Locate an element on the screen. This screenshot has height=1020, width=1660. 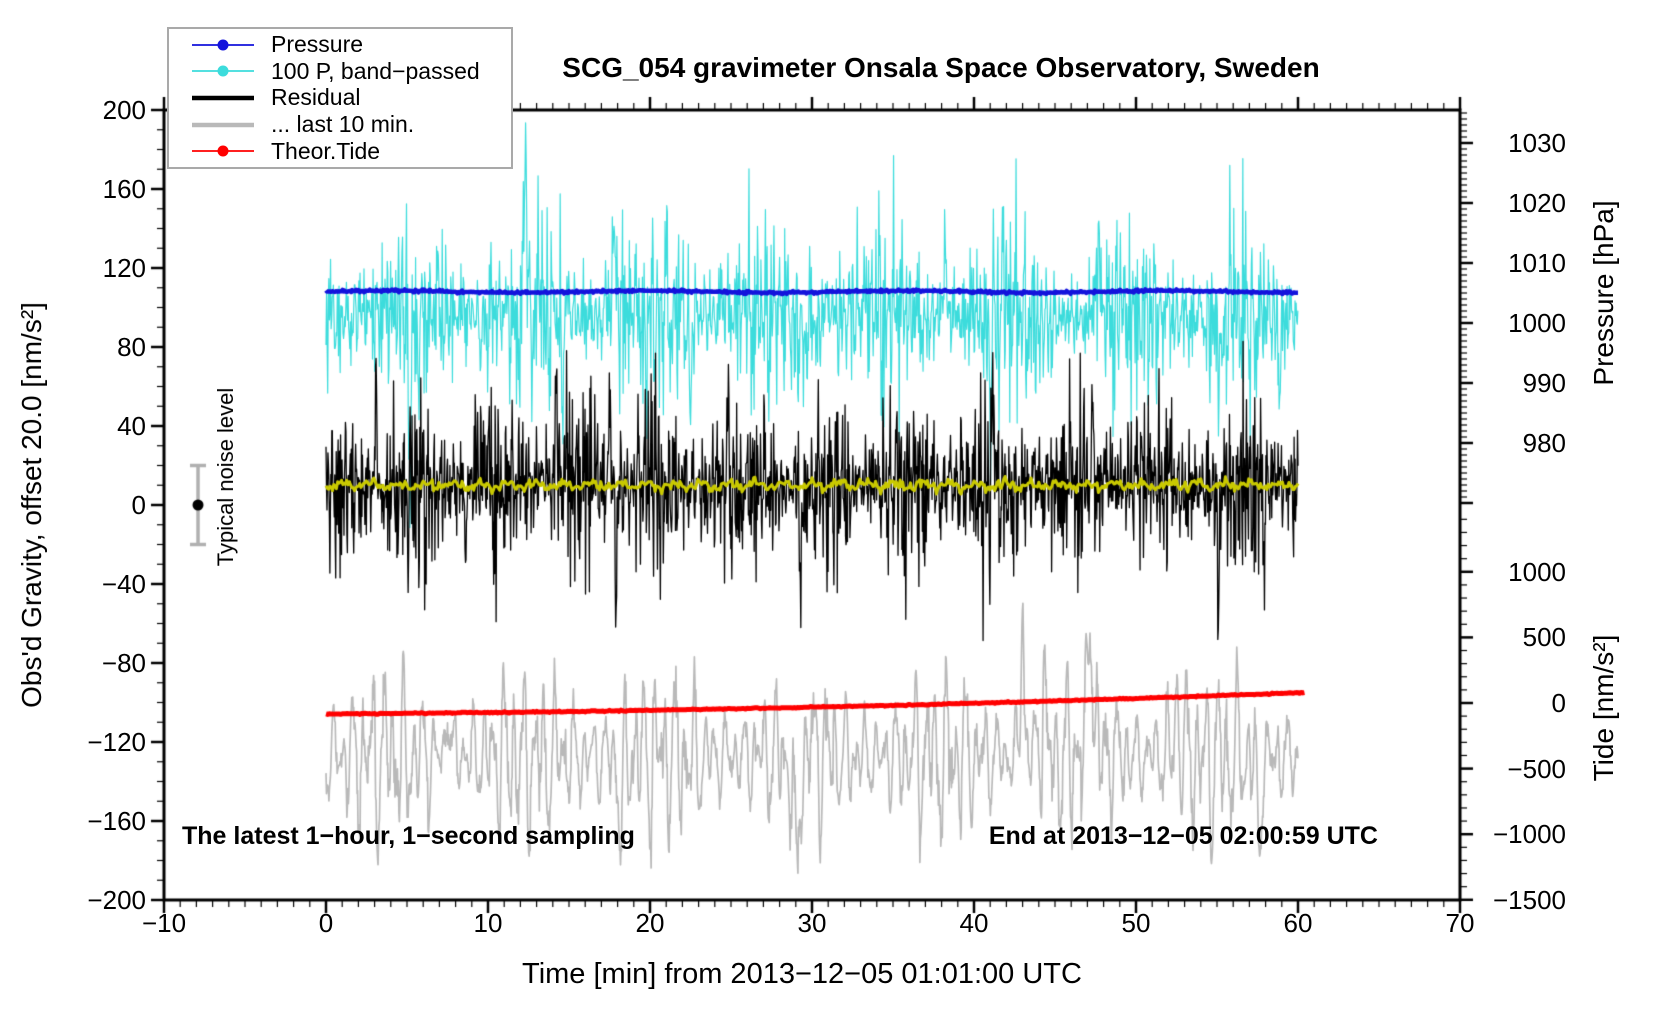
x-axis-label: Time [min] from 2013−12−05 01:01:00 UTC is located at coordinates (802, 974).